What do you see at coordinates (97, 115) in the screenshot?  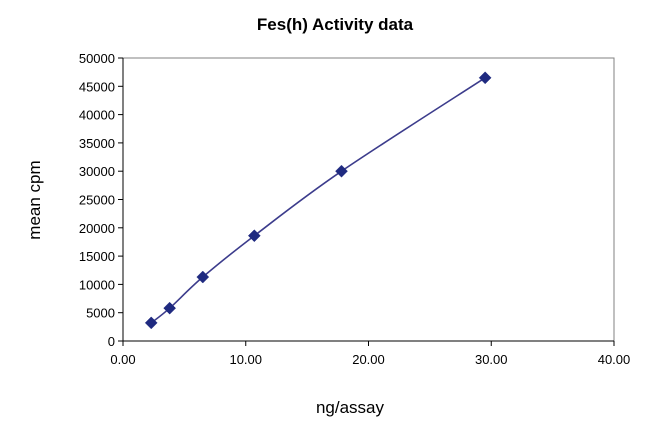 I see `y-tick-label: 40000` at bounding box center [97, 115].